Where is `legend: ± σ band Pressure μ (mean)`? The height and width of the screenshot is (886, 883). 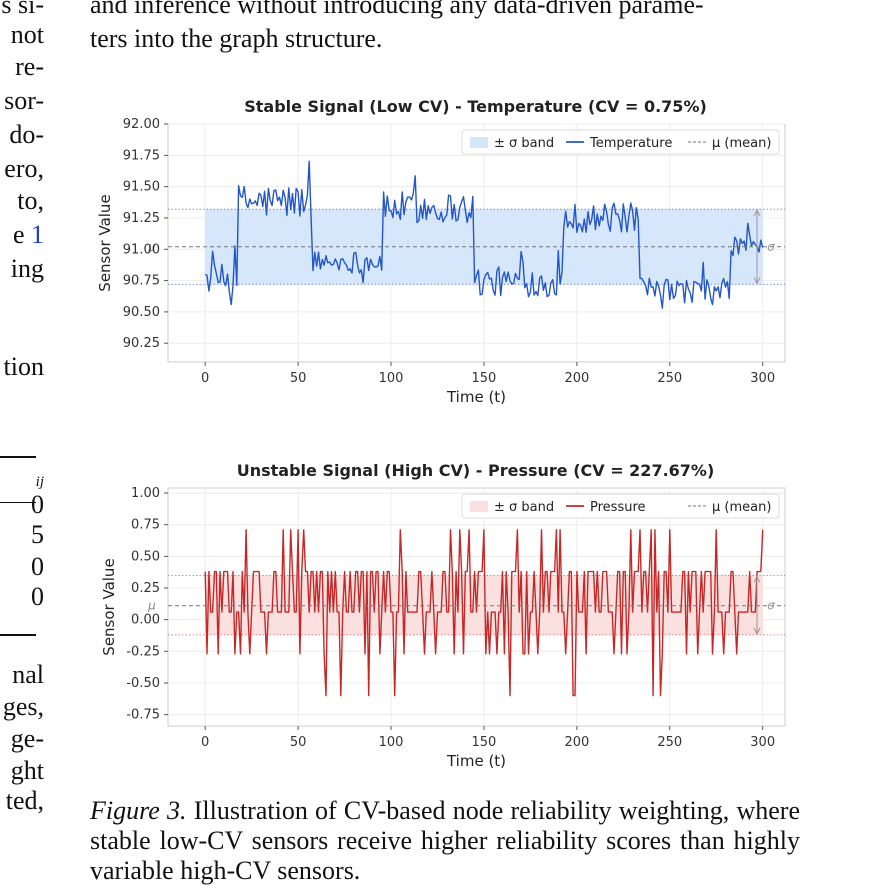 legend: ± σ band Pressure μ (mean) is located at coordinates (620, 506).